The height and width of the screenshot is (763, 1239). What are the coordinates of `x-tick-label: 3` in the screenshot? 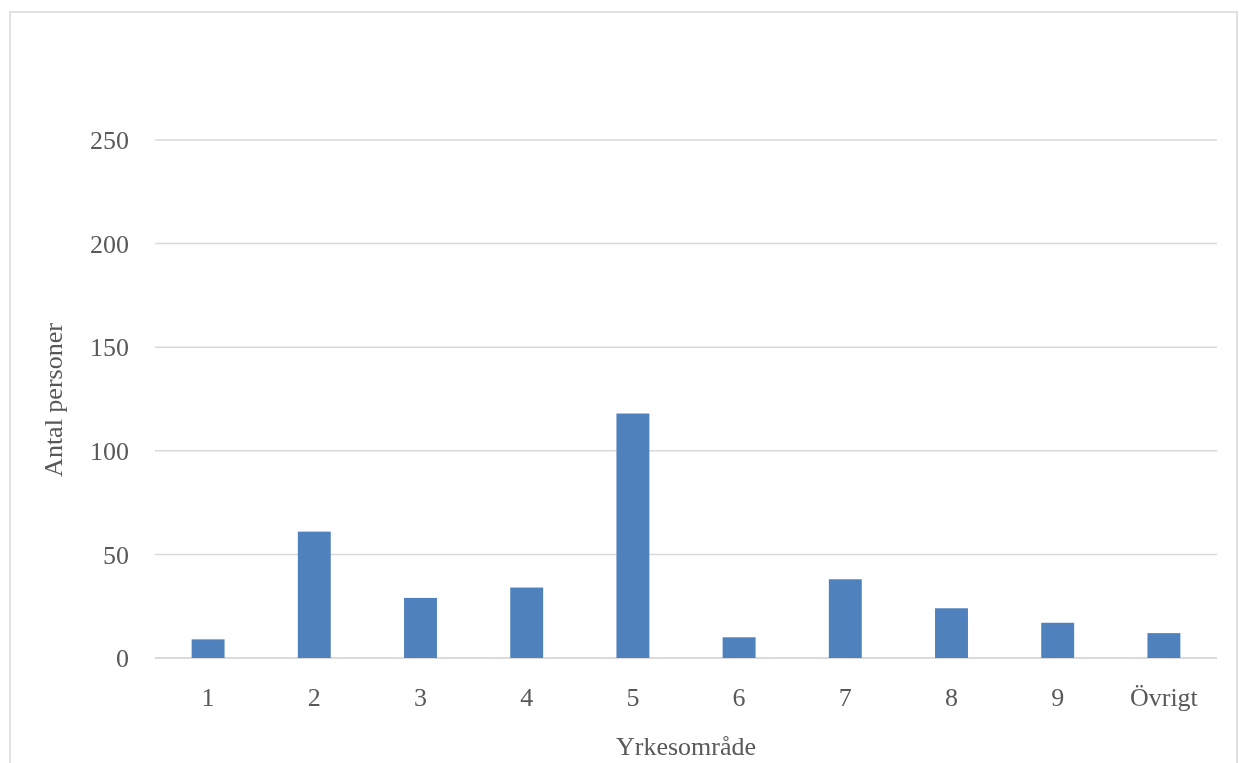 It's located at (420, 697).